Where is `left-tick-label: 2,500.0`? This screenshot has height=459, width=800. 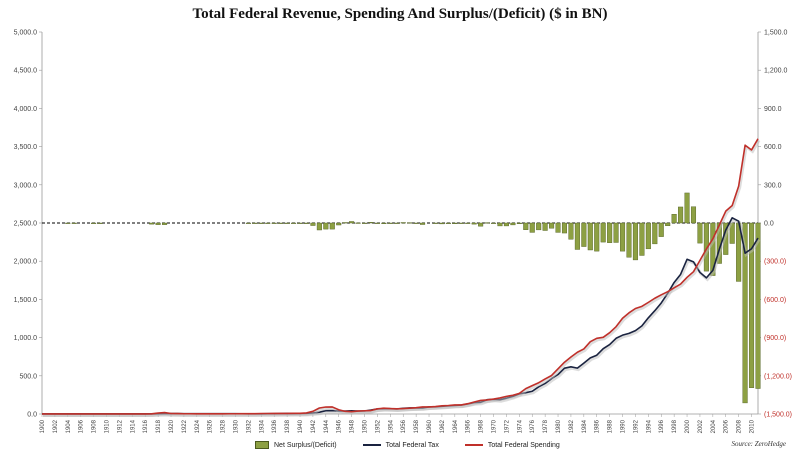
left-tick-label: 2,500.0 is located at coordinates (25, 224).